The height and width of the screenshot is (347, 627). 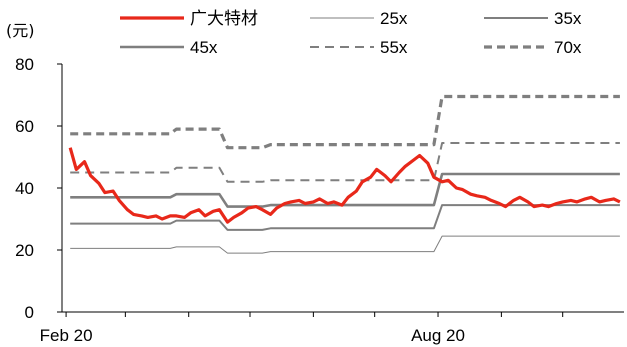 What do you see at coordinates (345, 244) in the screenshot?
I see `series-line-25x` at bounding box center [345, 244].